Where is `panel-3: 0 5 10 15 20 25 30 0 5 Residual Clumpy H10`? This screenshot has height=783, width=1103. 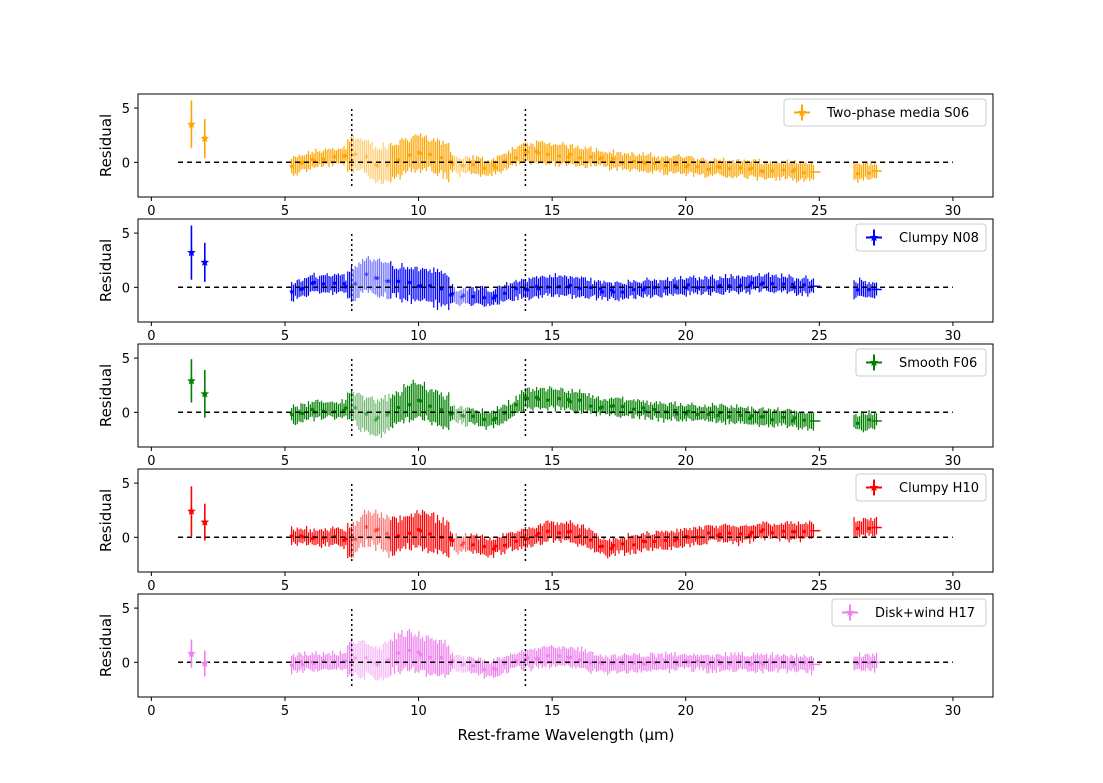 panel-3: 0 5 10 15 20 25 30 0 5 Residual Clumpy H10 is located at coordinates (545, 531).